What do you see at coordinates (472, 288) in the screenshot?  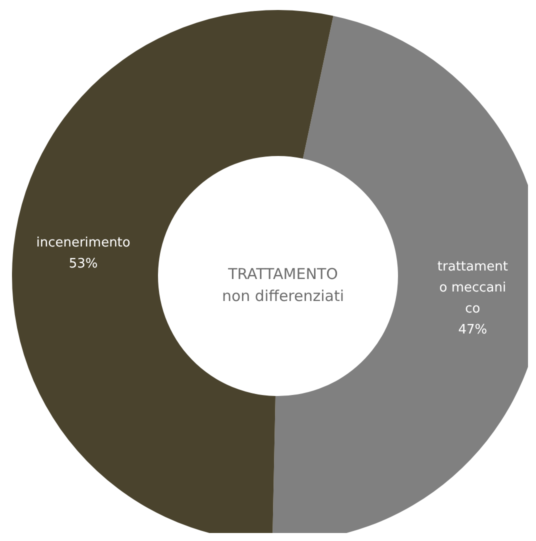 I see `slice-label: trattamento meccanico` at bounding box center [472, 288].